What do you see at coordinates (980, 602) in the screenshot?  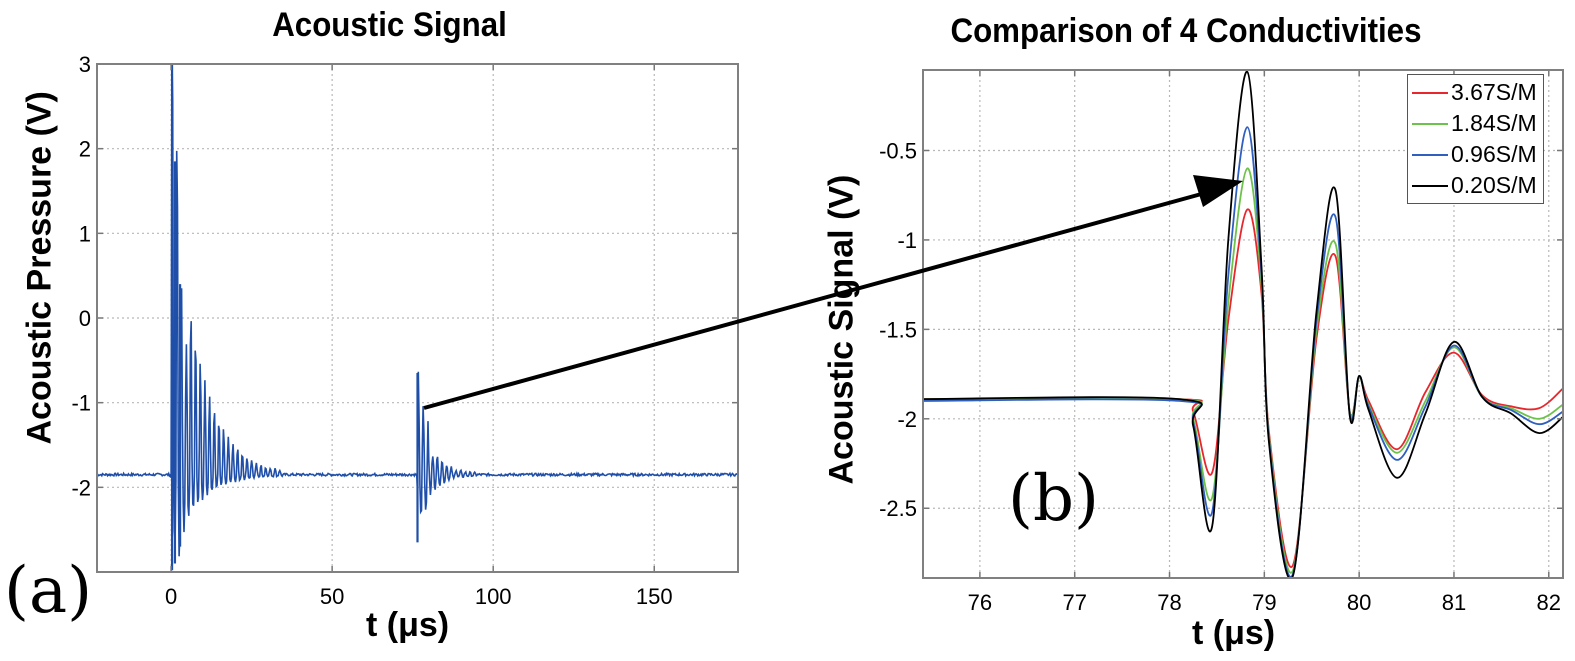 I see `x-tick-label: 76` at bounding box center [980, 602].